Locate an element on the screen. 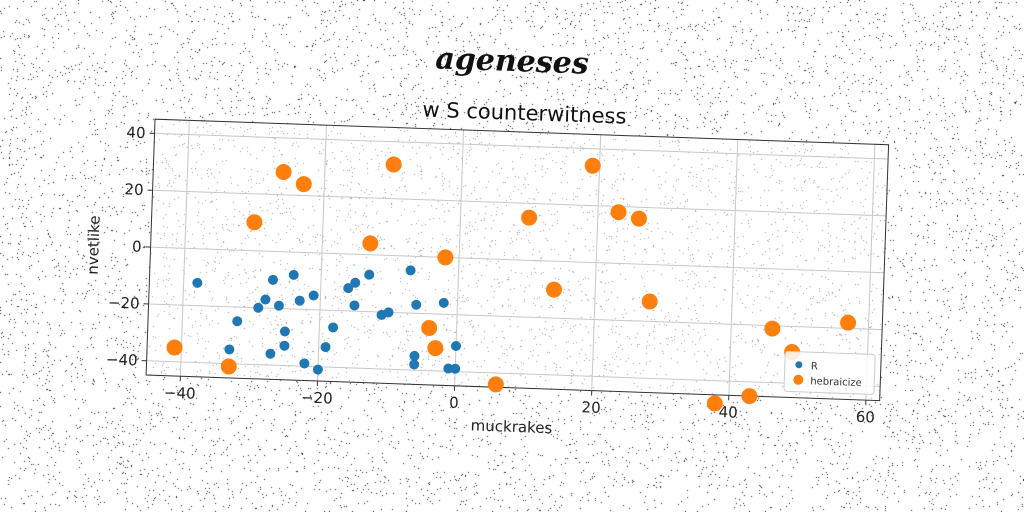 The width and height of the screenshot is (1024, 512). x-tick-label: −40 is located at coordinates (180, 393).